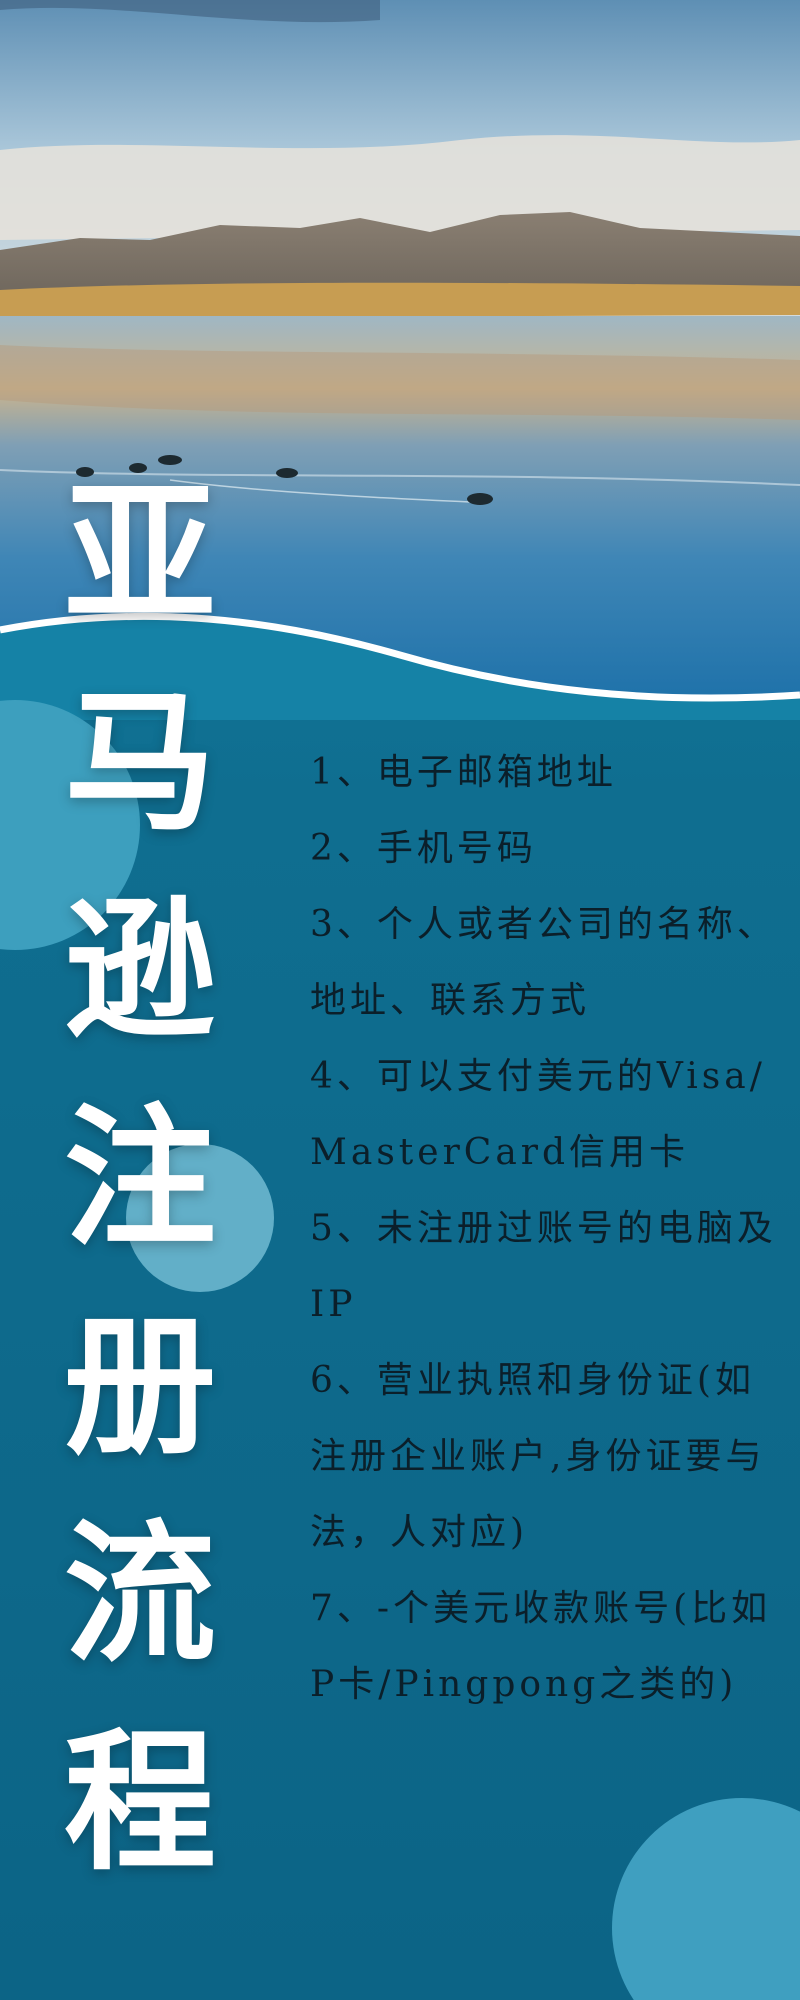 This screenshot has height=2000, width=800. I want to click on requirement-item: 4、可以支付美元的Visa/MasterCard信用卡, so click(538, 1114).